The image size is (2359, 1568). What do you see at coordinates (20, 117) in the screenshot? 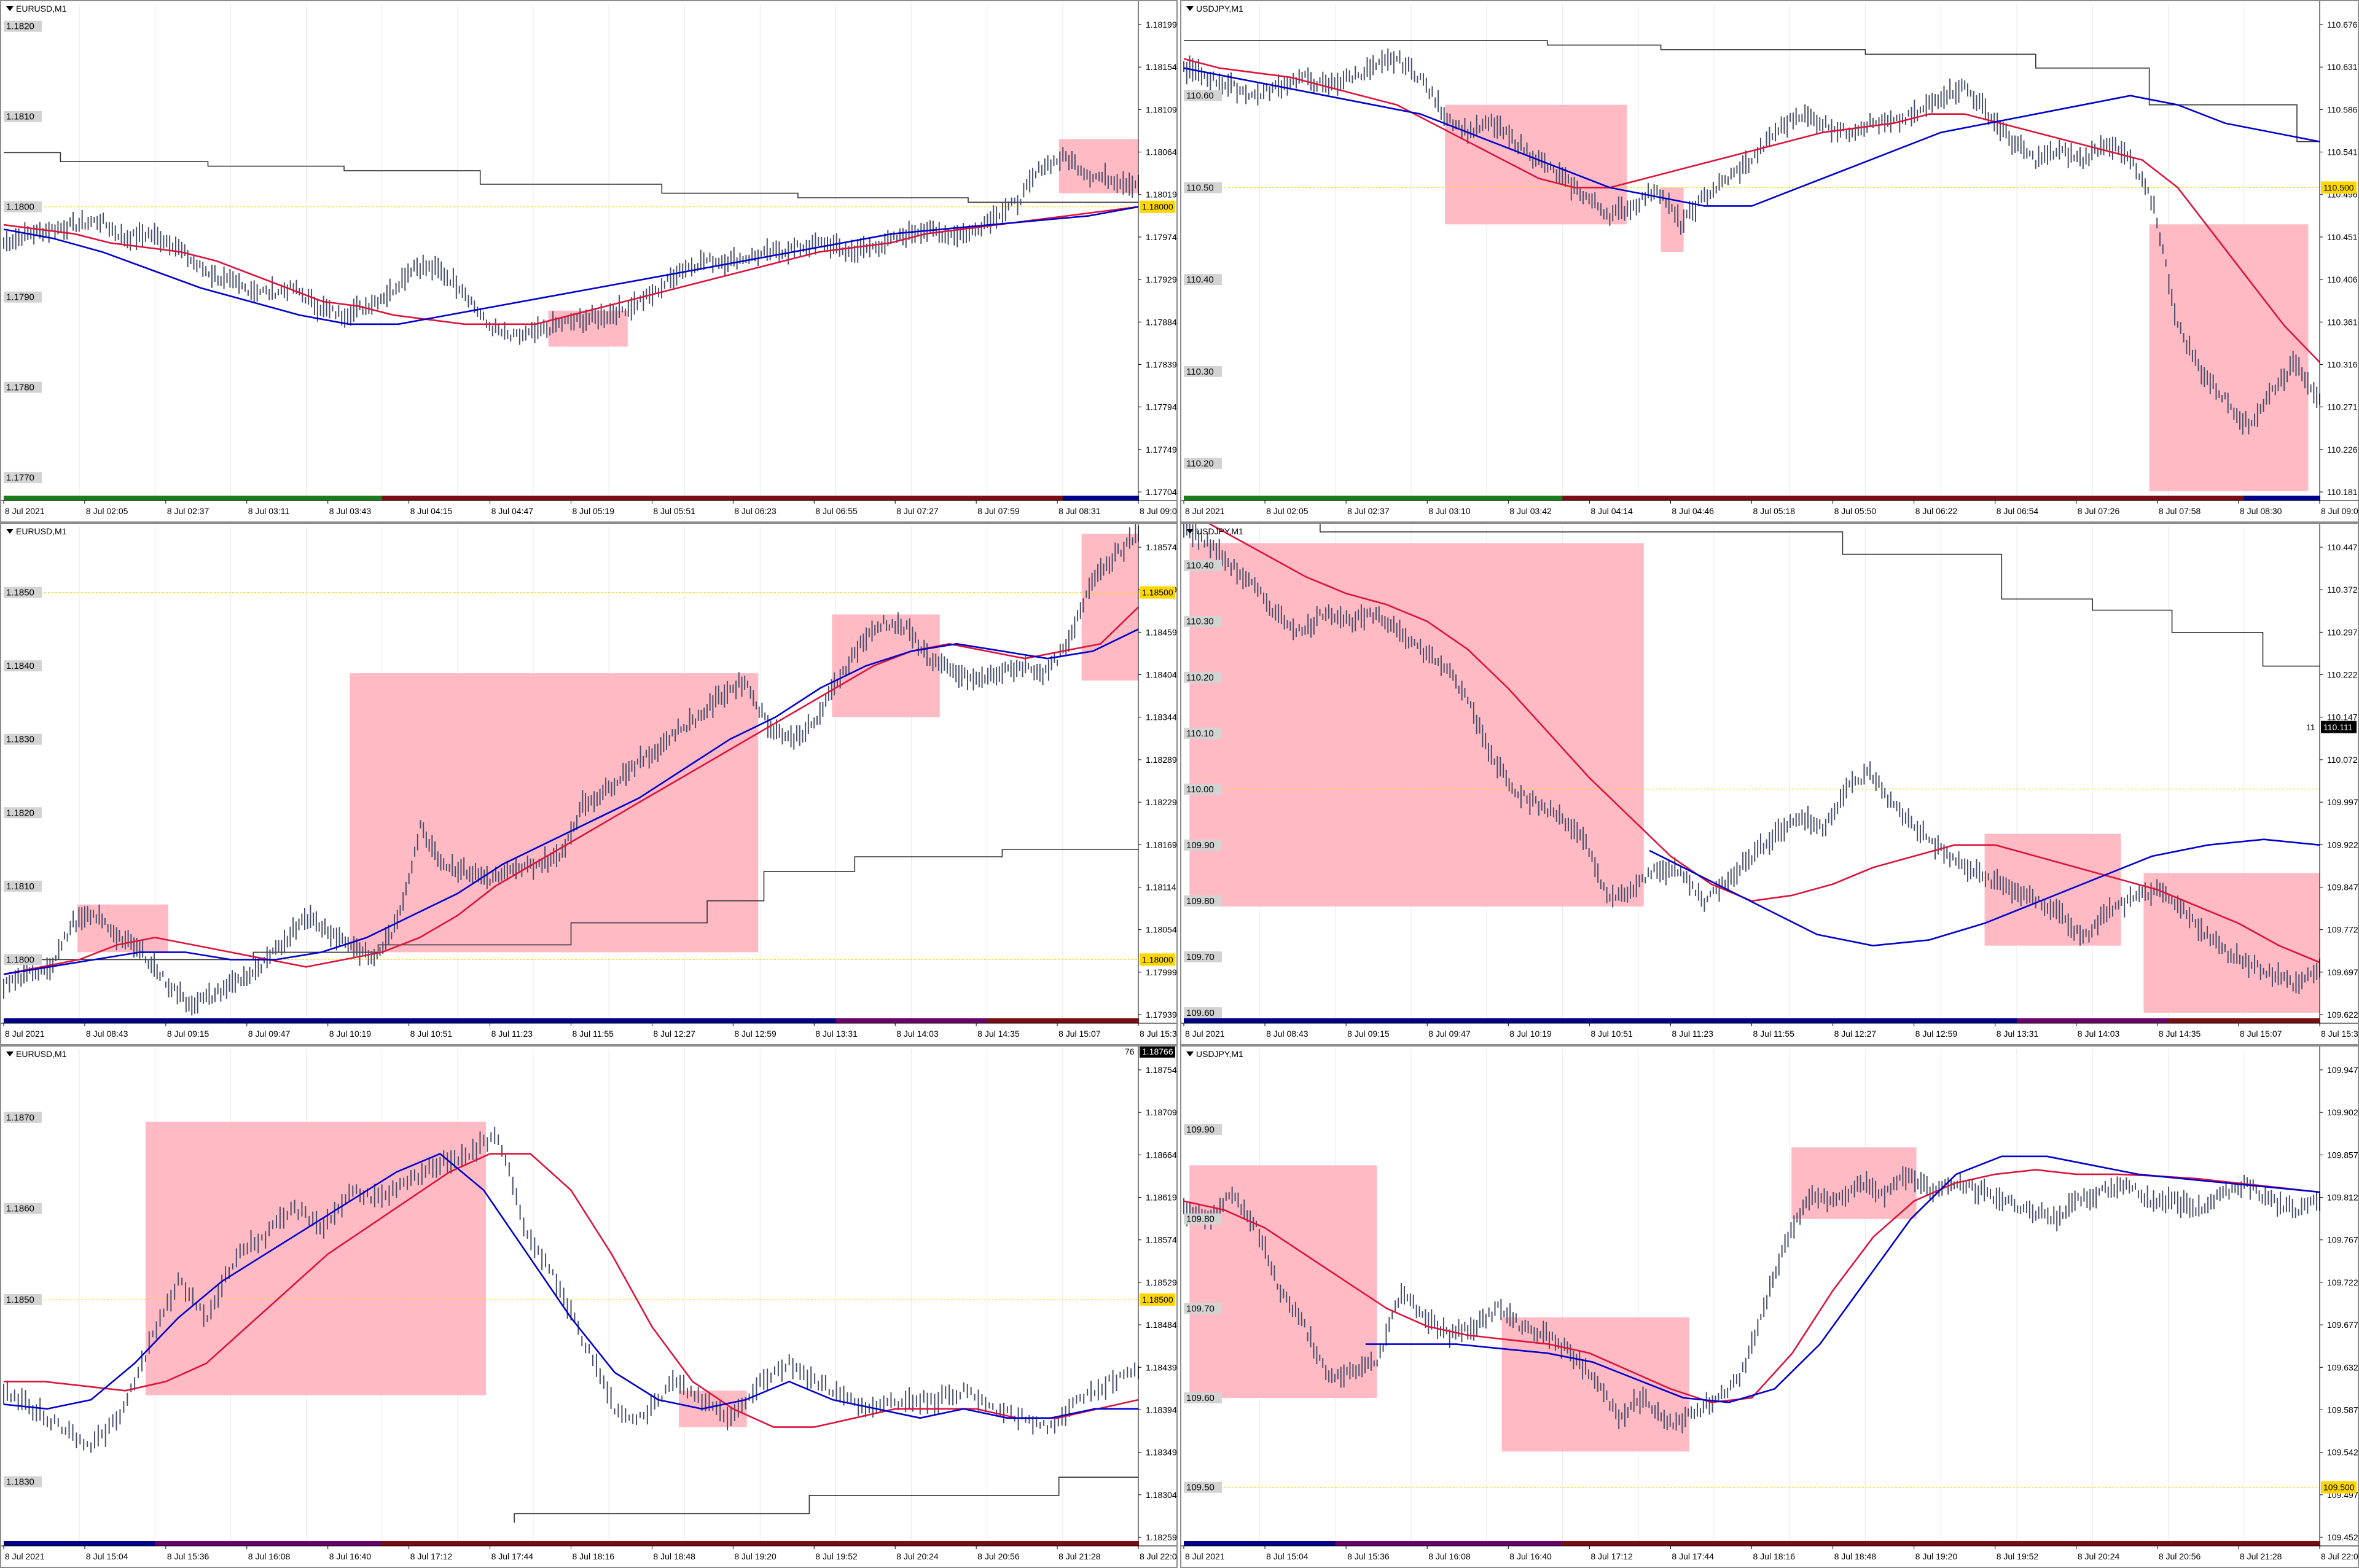
I see `level-label: 1.1810` at bounding box center [20, 117].